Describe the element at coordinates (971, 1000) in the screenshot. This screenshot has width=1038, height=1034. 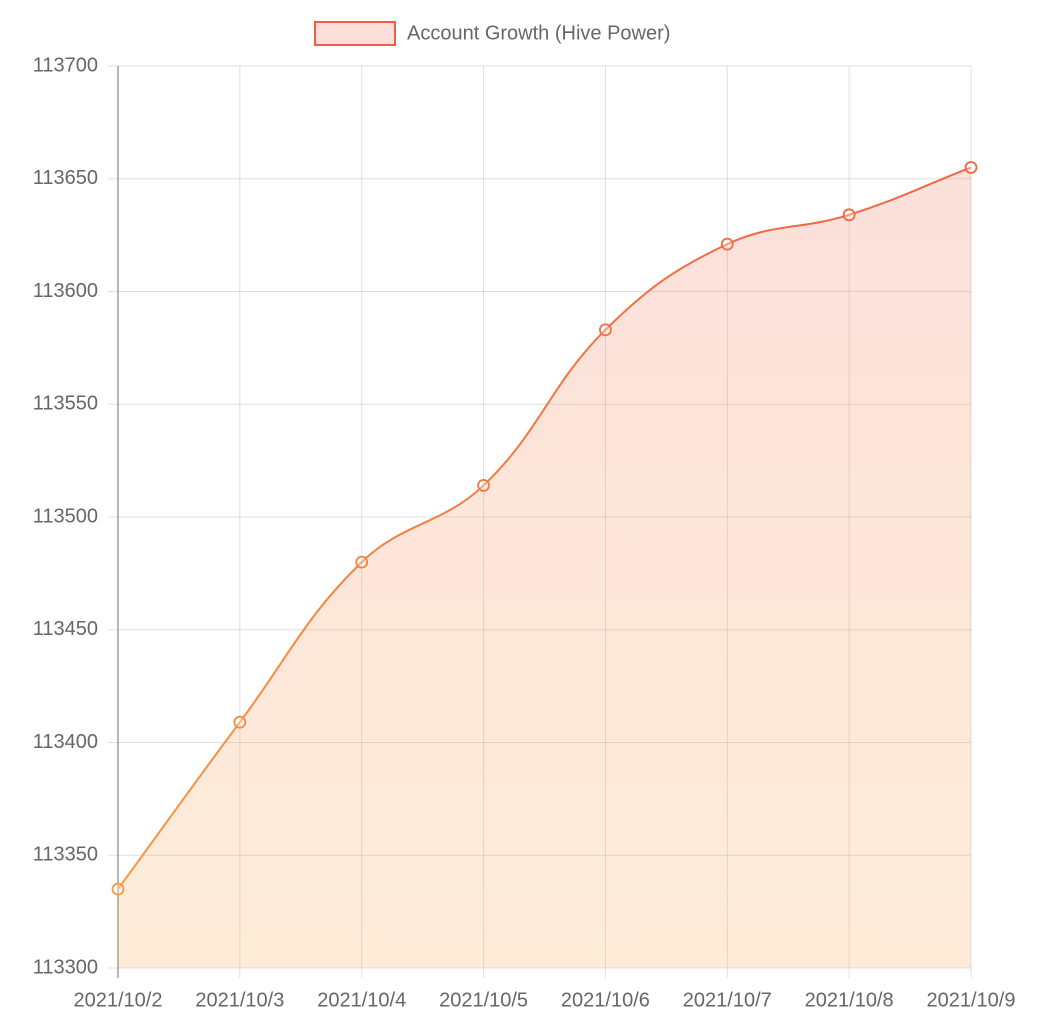
I see `x-tick-label: 2021/10/9` at that location.